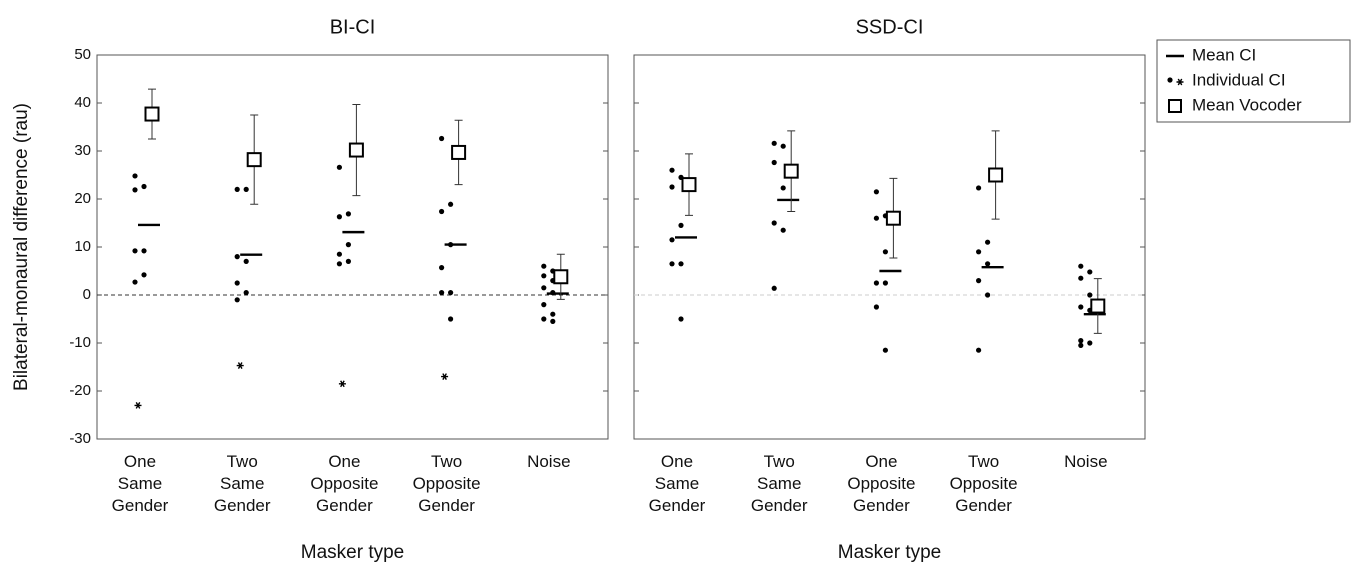  Describe the element at coordinates (80, 342) in the screenshot. I see `y-tick-label: -10` at that location.